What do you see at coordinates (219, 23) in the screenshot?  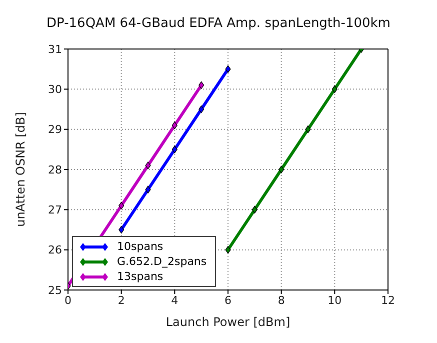 I see `chart-title: DP-16QAM 64-GBaud EDFA Amp. spanLength-100km` at bounding box center [219, 23].